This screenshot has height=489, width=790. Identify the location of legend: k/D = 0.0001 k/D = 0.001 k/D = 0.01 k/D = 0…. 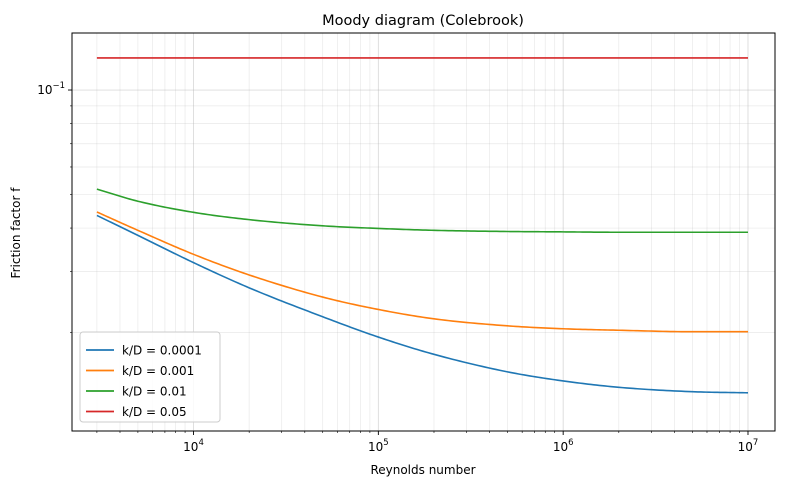
(150, 377).